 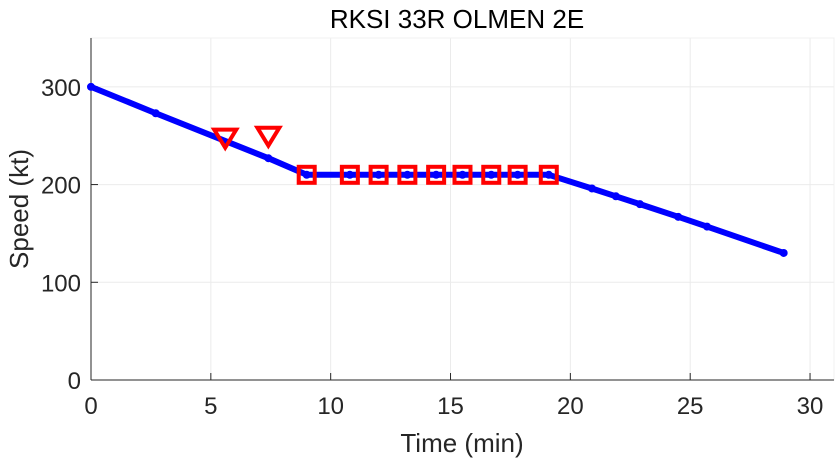 What do you see at coordinates (810, 406) in the screenshot?
I see `x-tick-label: 30` at bounding box center [810, 406].